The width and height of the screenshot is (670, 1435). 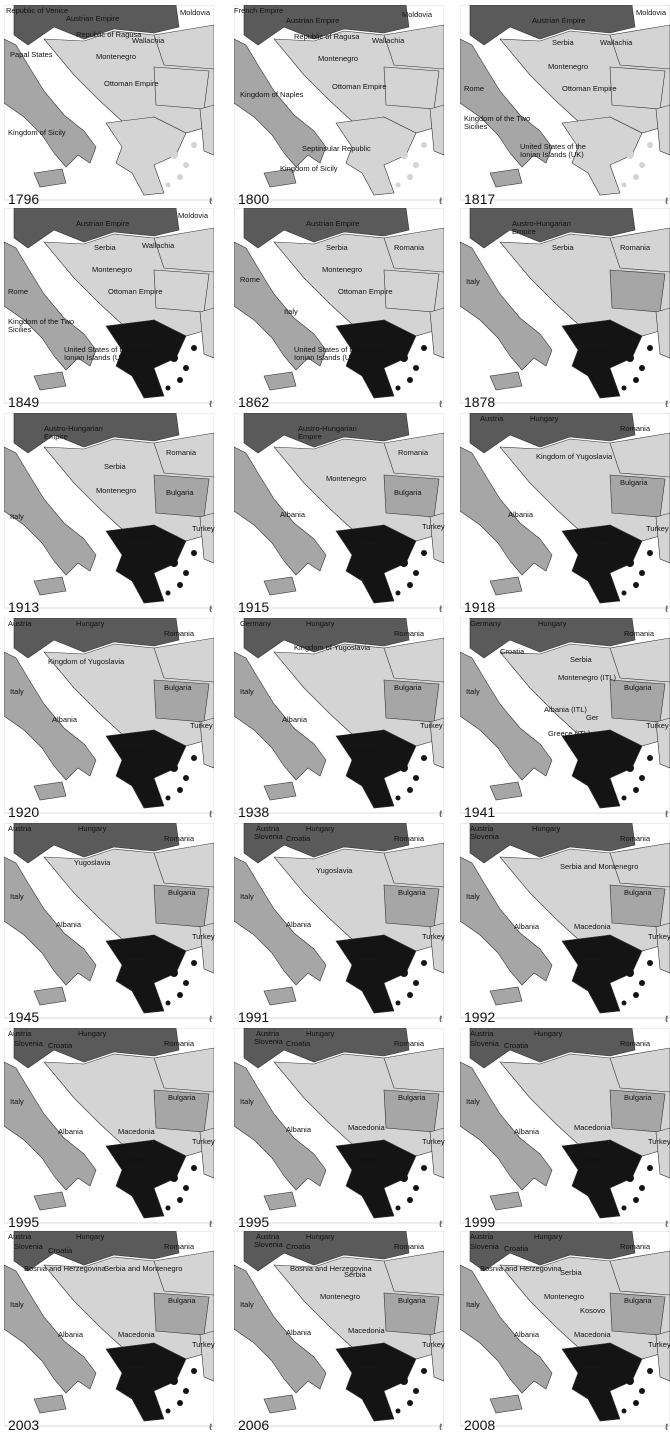 What do you see at coordinates (272, 94) in the screenshot?
I see `country-label: Kingdom of Naples` at bounding box center [272, 94].